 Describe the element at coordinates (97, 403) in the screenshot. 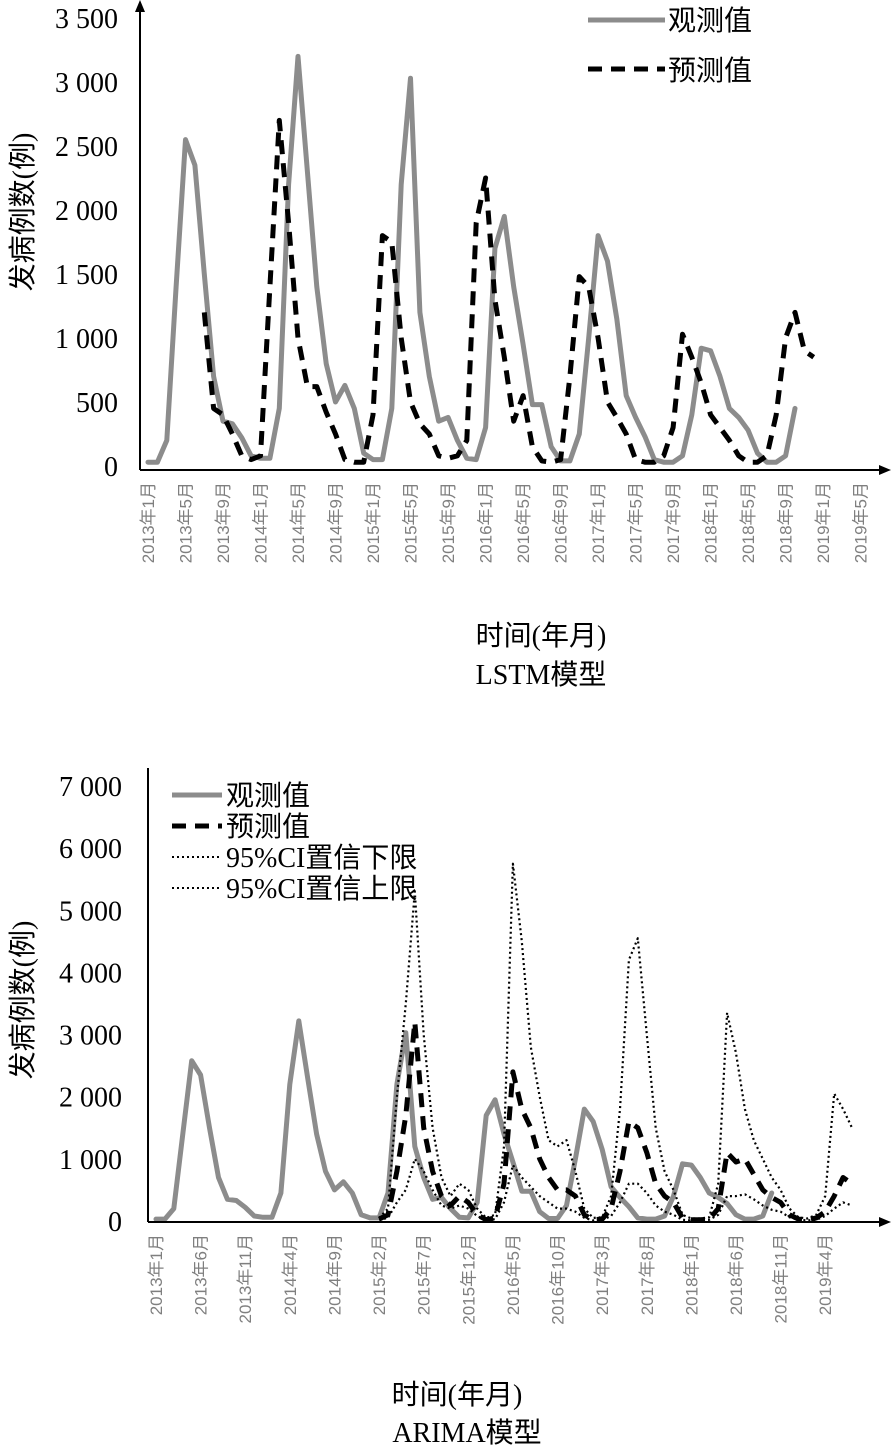

I see `y-tick-label: 500` at that location.